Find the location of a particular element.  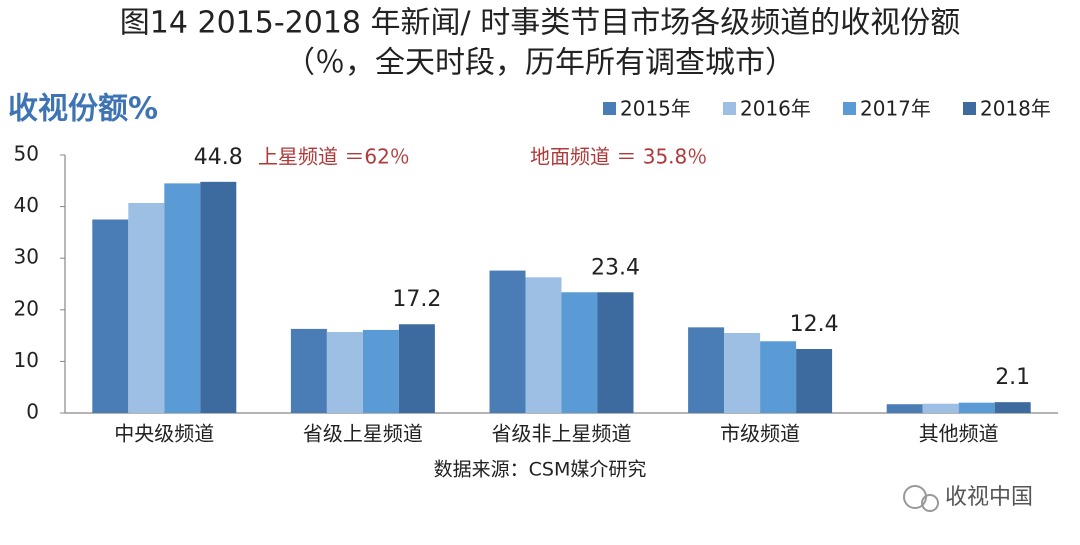

annotation: 地面频道 ＝ 35.8％ is located at coordinates (618, 157).